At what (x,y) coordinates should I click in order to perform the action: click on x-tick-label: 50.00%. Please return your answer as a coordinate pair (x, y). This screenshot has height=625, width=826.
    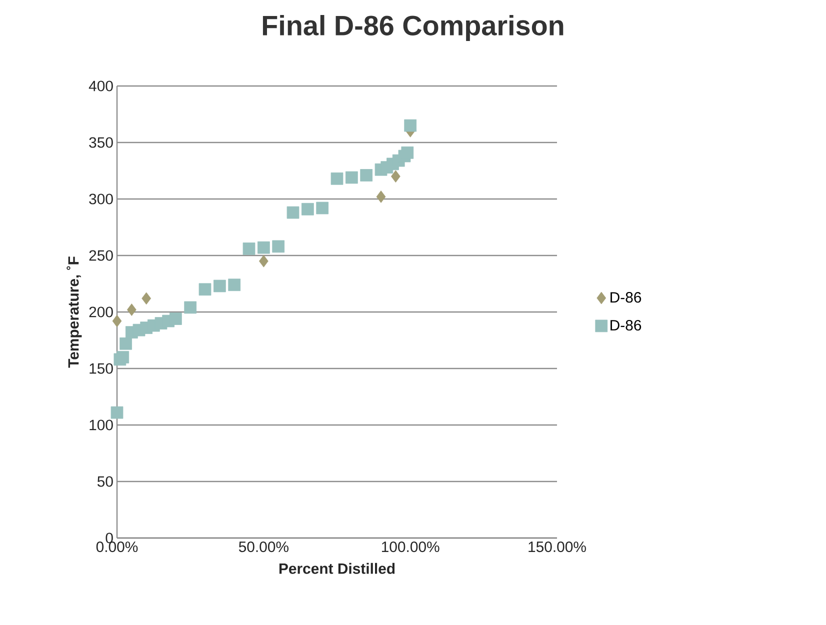
    Looking at the image, I should click on (263, 547).